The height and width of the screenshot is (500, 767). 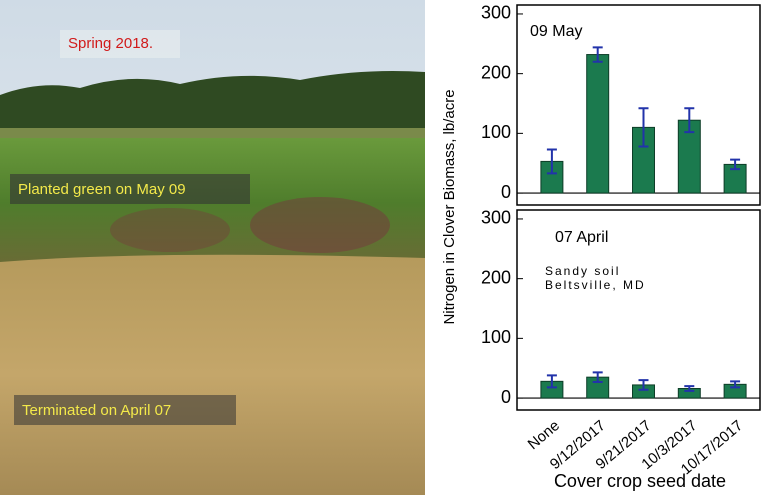 What do you see at coordinates (595, 285) in the screenshot?
I see `annotation: Beltsville, MD` at bounding box center [595, 285].